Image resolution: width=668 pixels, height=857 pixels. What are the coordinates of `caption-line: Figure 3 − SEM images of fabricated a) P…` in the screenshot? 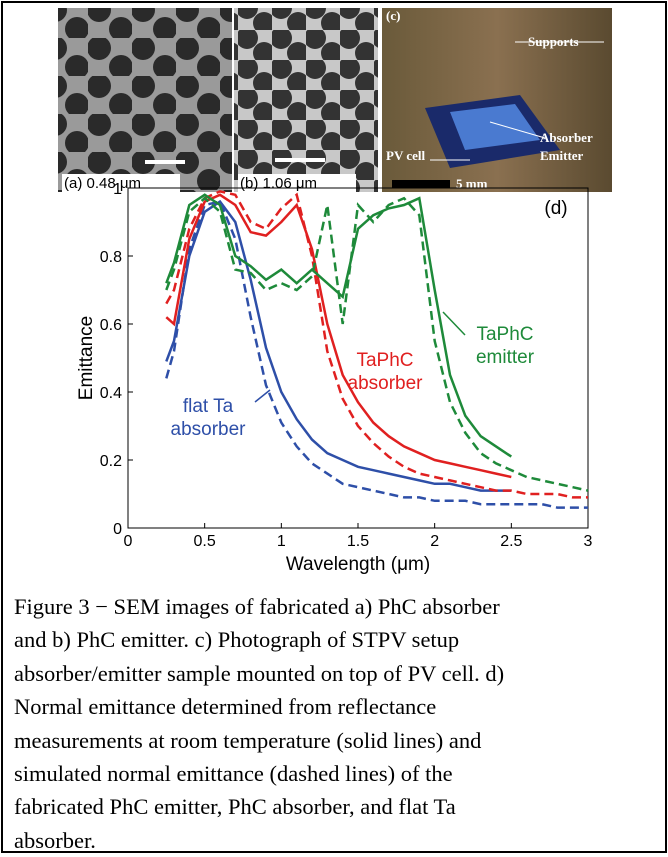 It's located at (257, 606).